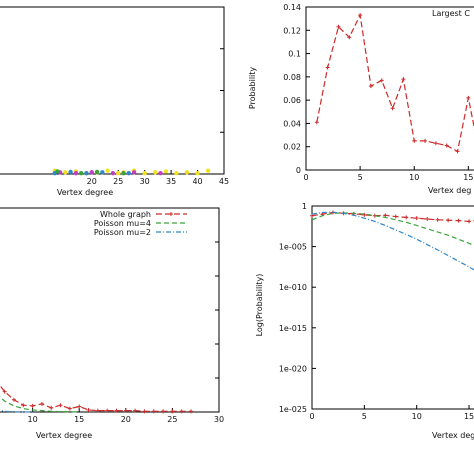 This screenshot has width=474, height=474. I want to click on legend-label: Poisson mu=2, so click(122, 232).